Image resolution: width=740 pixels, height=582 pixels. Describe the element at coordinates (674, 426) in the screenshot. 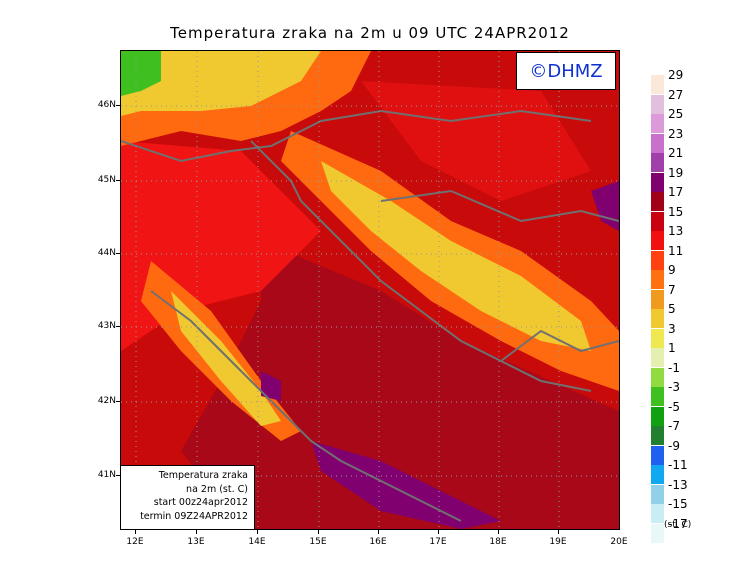

I see `legend-label: -7` at that location.